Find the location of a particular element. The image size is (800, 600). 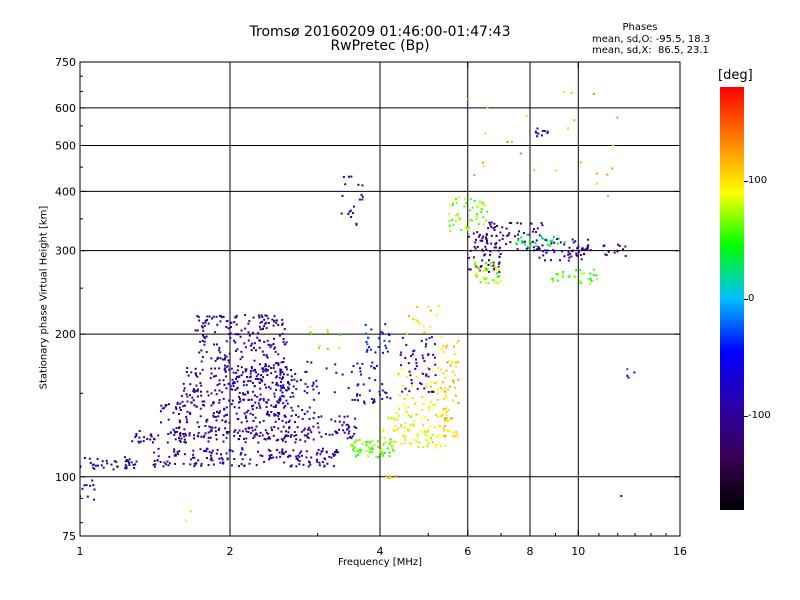

y-tick-label: 300 is located at coordinates (65, 251).